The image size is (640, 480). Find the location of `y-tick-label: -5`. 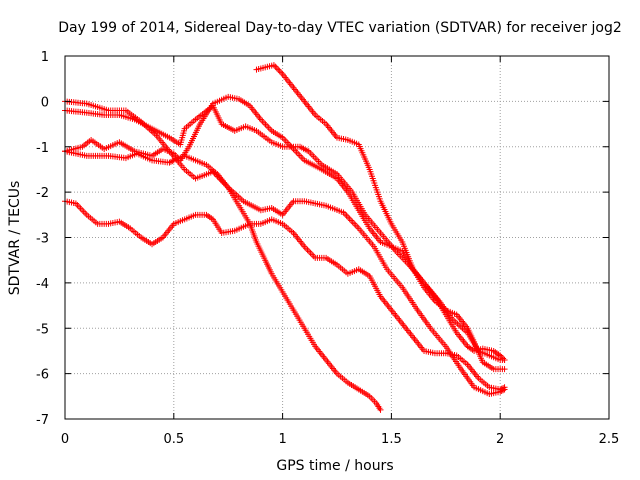

y-tick-label: -5 is located at coordinates (42, 329).